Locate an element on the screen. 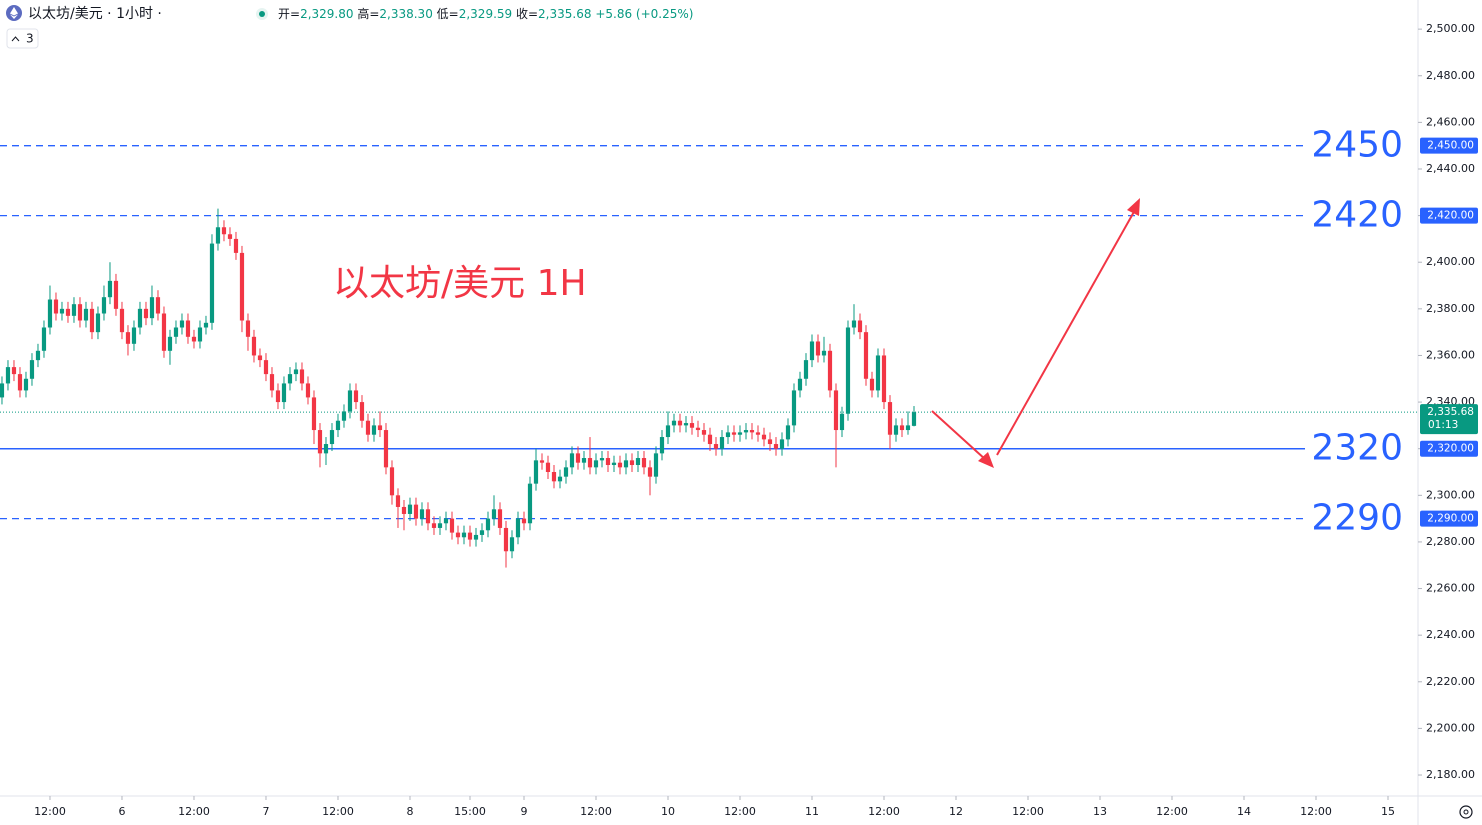 The width and height of the screenshot is (1482, 825). settings-icon is located at coordinates (1466, 812).